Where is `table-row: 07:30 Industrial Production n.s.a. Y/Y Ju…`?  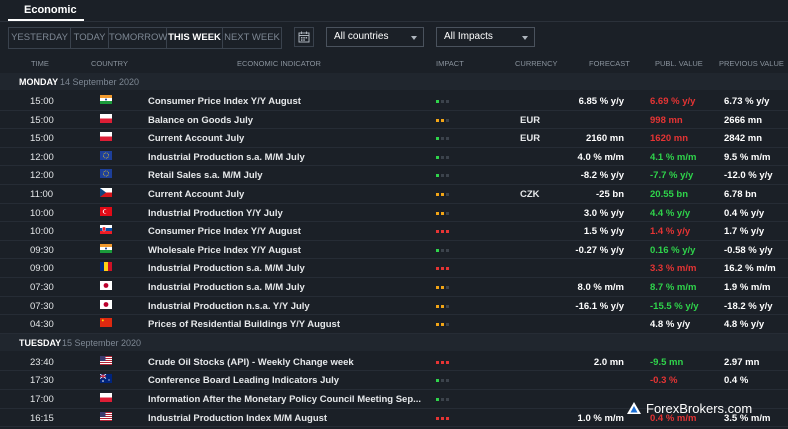 table-row: 07:30 Industrial Production n.s.a. Y/Y Ju… is located at coordinates (394, 306).